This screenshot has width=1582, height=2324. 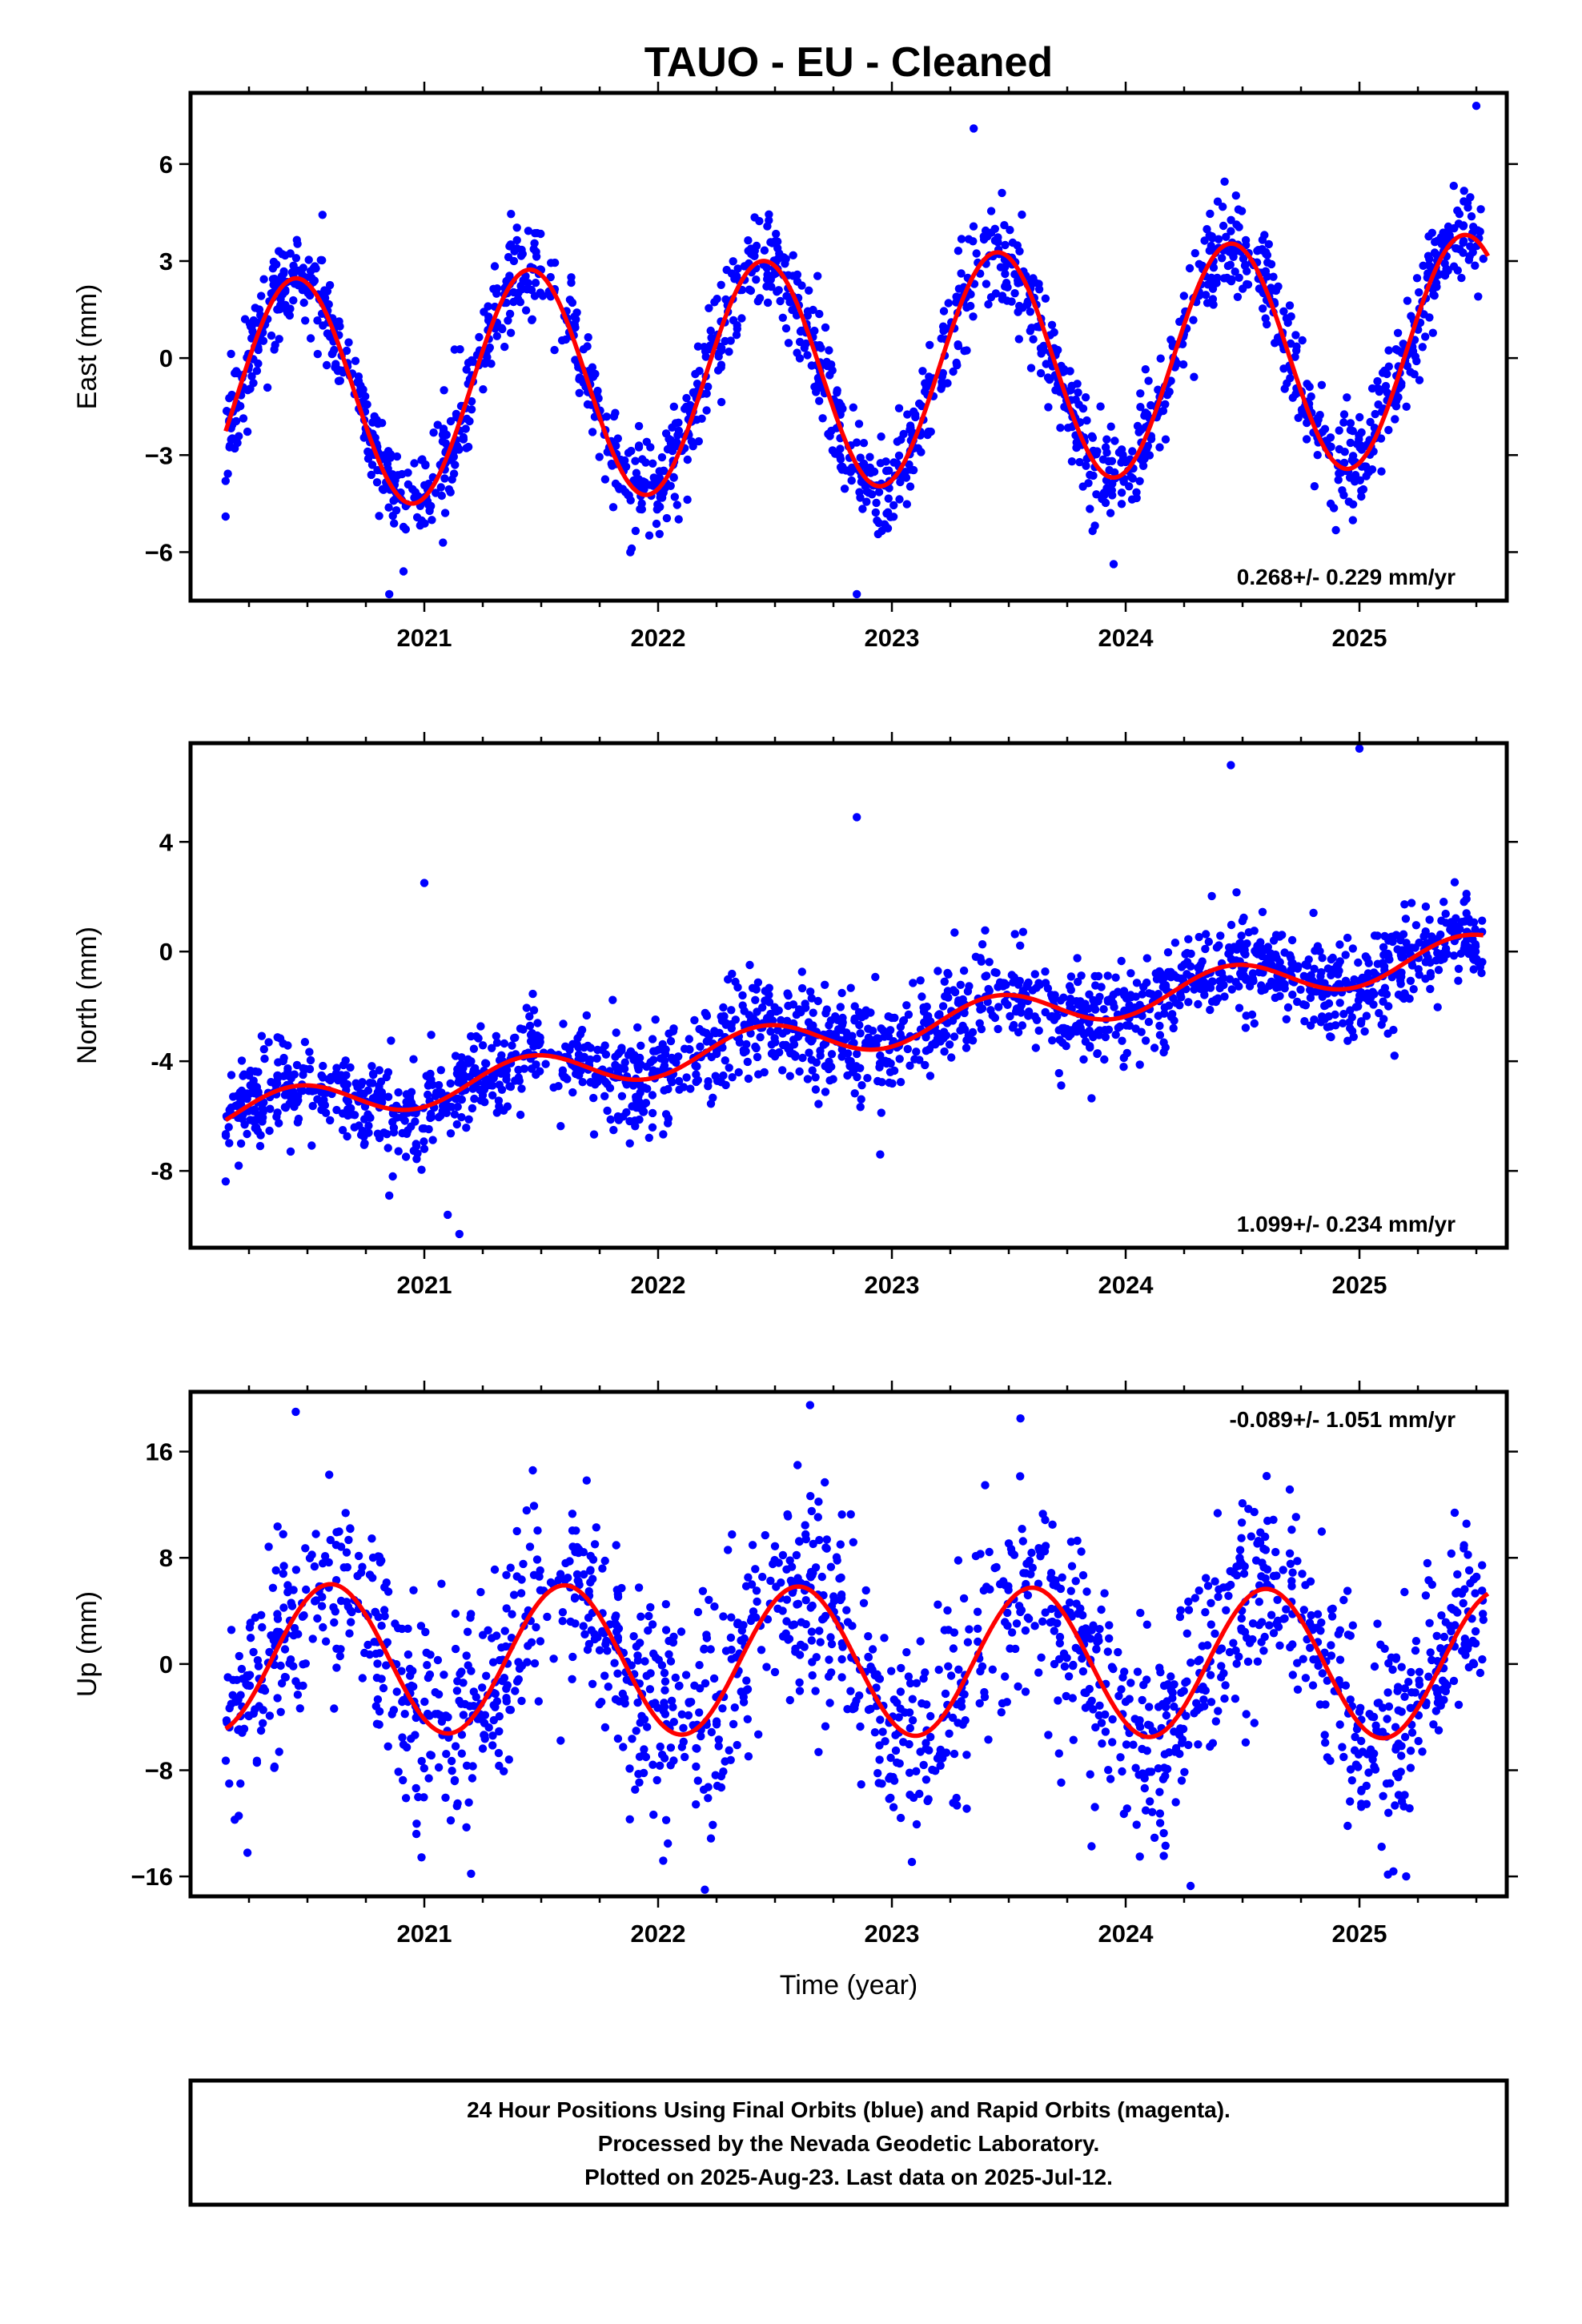 I want to click on y-tick-label: -8, so click(x=162, y=1171).